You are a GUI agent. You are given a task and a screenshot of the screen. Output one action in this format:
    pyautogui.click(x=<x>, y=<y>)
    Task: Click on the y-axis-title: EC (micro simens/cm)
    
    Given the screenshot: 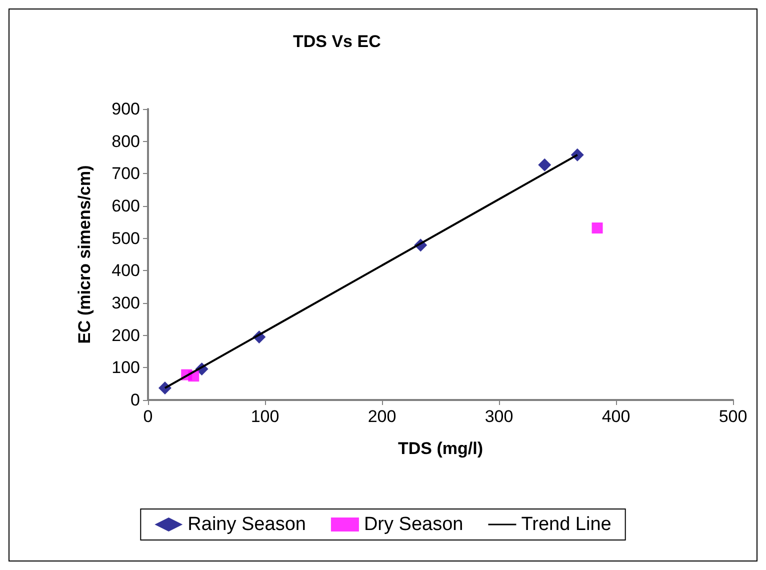 What is the action you would take?
    pyautogui.click(x=84, y=254)
    